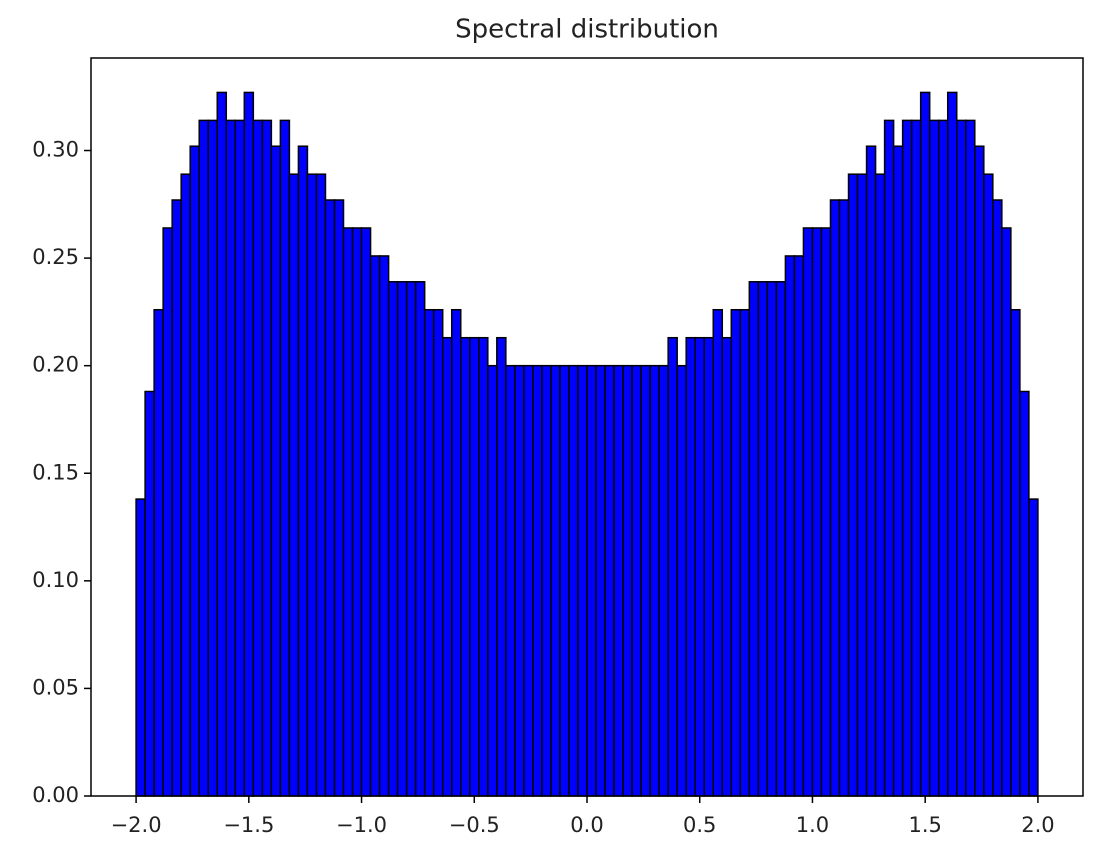  Describe the element at coordinates (587, 30) in the screenshot. I see `chart-title: Spectral distribution` at that location.